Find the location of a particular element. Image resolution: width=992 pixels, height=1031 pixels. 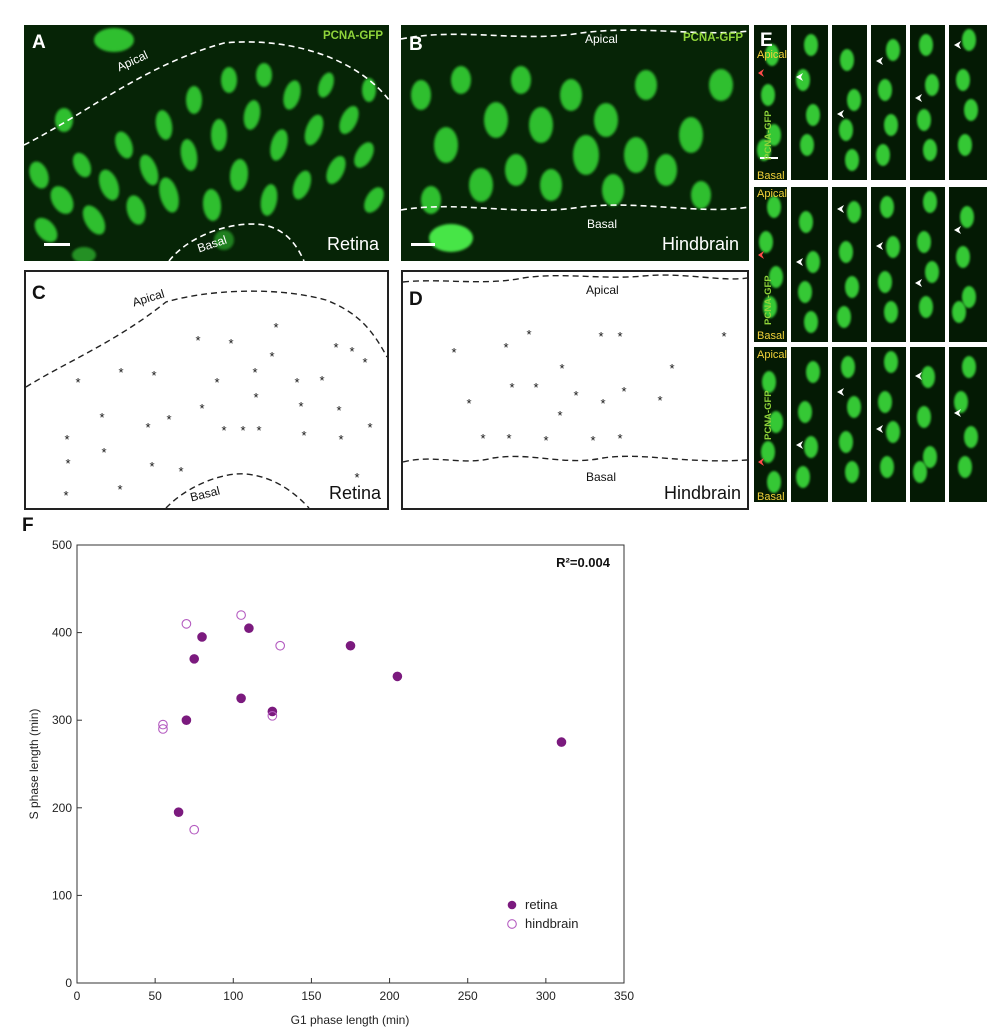

x-tick-label: 100 is located at coordinates (233, 996).